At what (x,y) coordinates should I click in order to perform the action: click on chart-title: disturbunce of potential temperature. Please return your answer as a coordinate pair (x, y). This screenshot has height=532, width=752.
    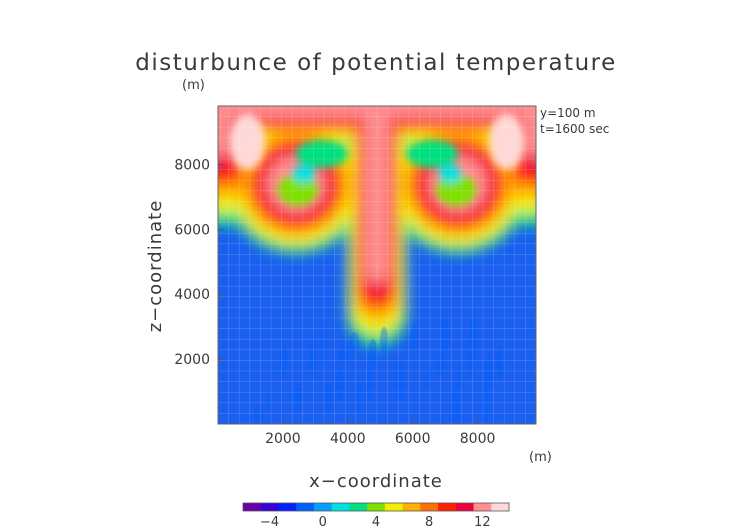
    Looking at the image, I should click on (376, 63).